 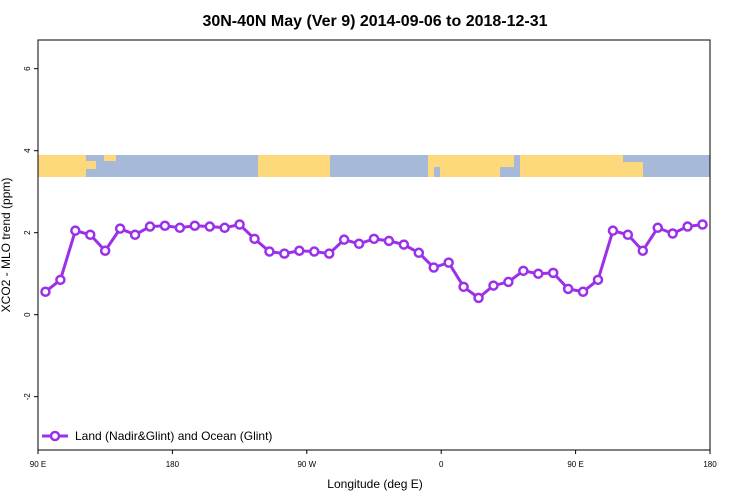 What do you see at coordinates (6, 245) in the screenshot?
I see `y-axis-label: XCO2 - MLO trend (ppm)` at bounding box center [6, 245].